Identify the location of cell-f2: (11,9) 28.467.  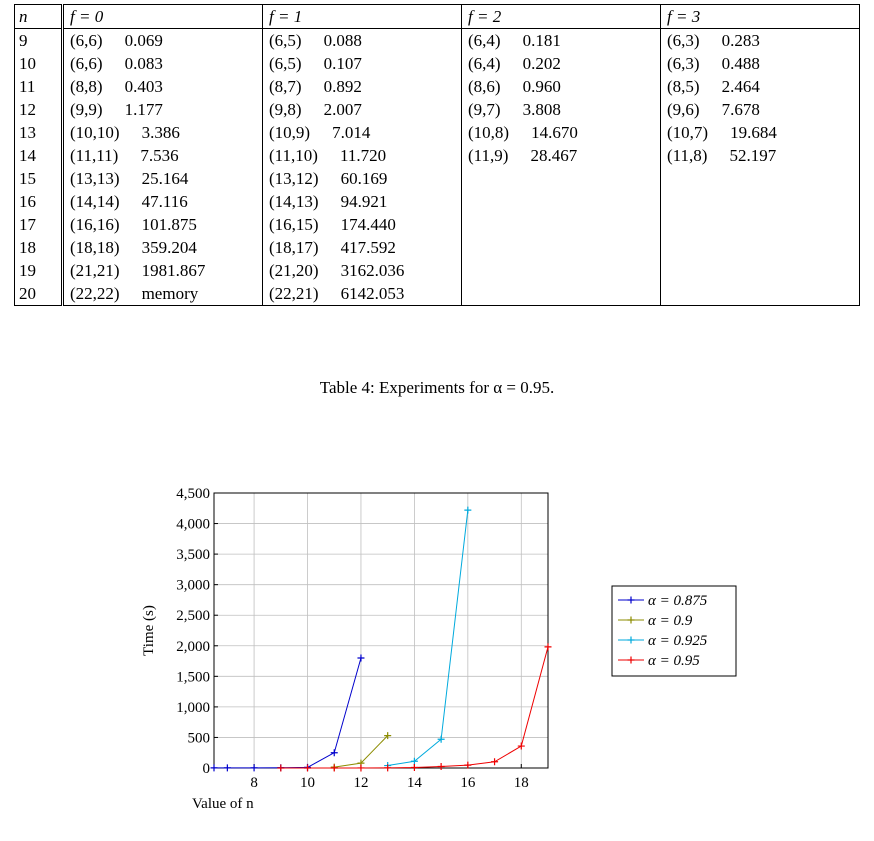
(561, 155).